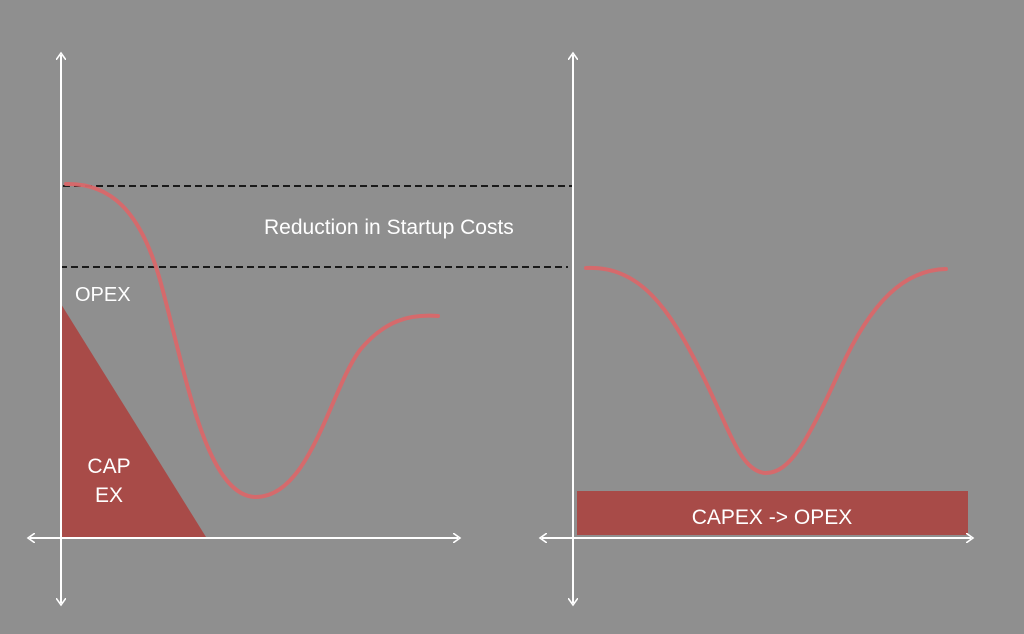 This screenshot has width=1024, height=634. What do you see at coordinates (772, 517) in the screenshot?
I see `capex-to-opex-label: CAPEX -> OPEX` at bounding box center [772, 517].